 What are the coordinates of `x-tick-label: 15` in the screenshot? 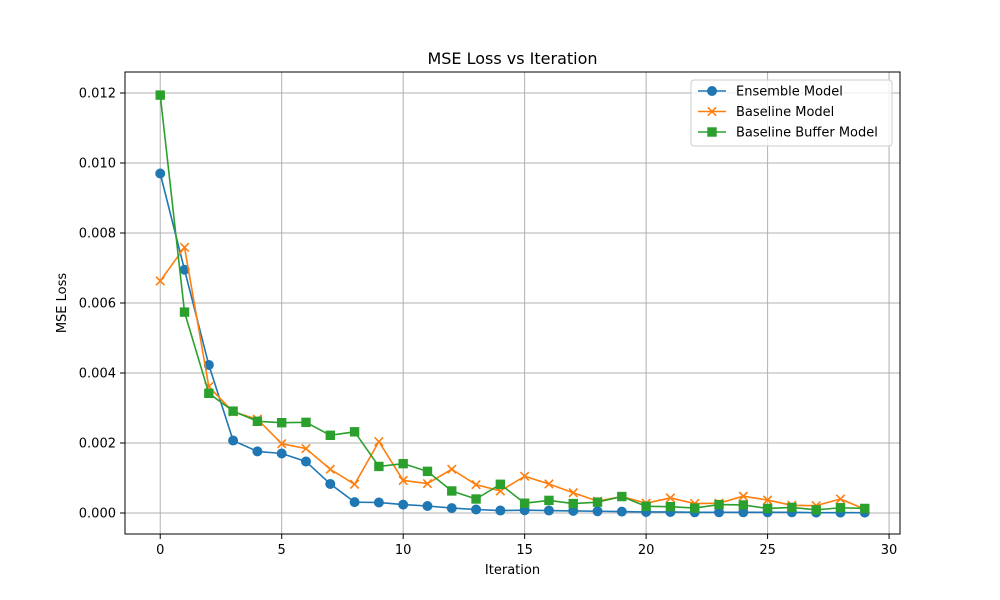 It's located at (524, 550).